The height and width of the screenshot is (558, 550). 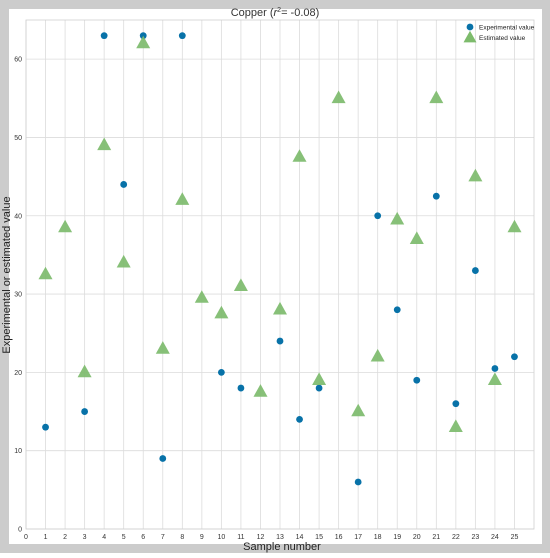 What do you see at coordinates (65, 537) in the screenshot?
I see `x-tick-label-2: 2` at bounding box center [65, 537].